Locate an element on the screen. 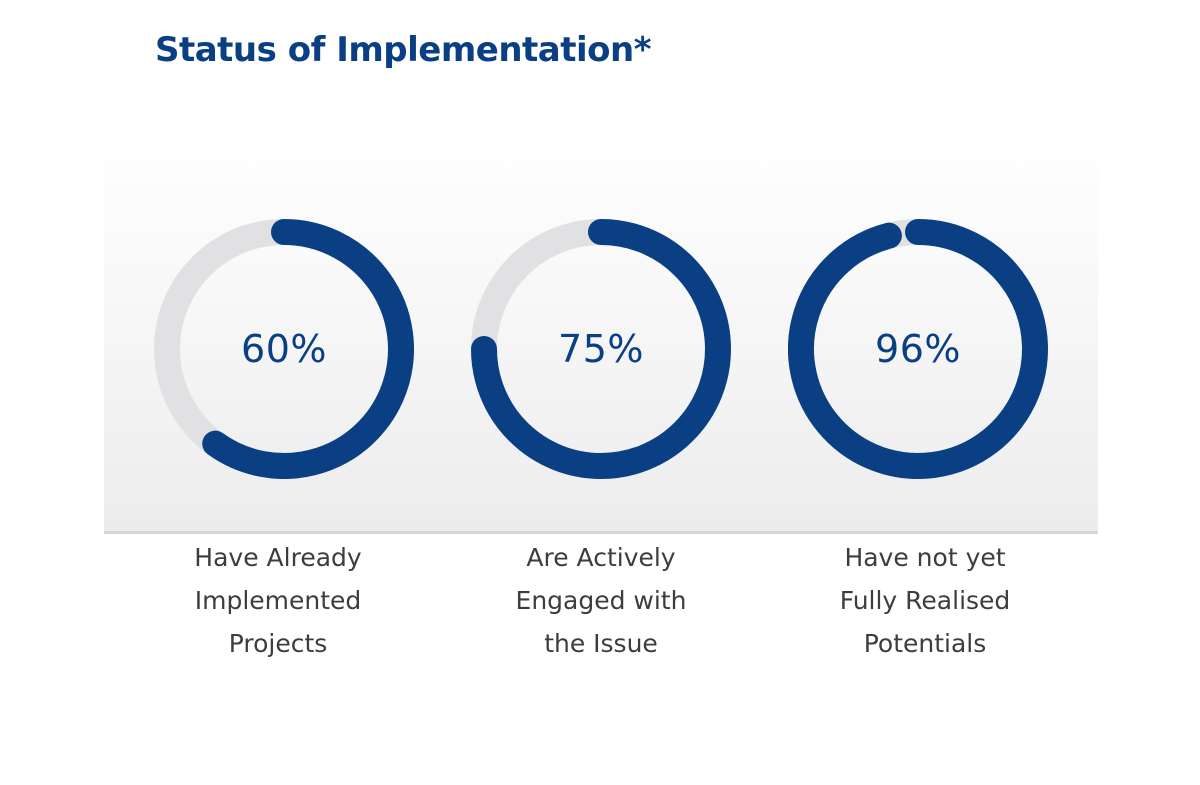 Image resolution: width=1200 pixels, height=785 pixels. gauge-not-realised-ring is located at coordinates (918, 349).